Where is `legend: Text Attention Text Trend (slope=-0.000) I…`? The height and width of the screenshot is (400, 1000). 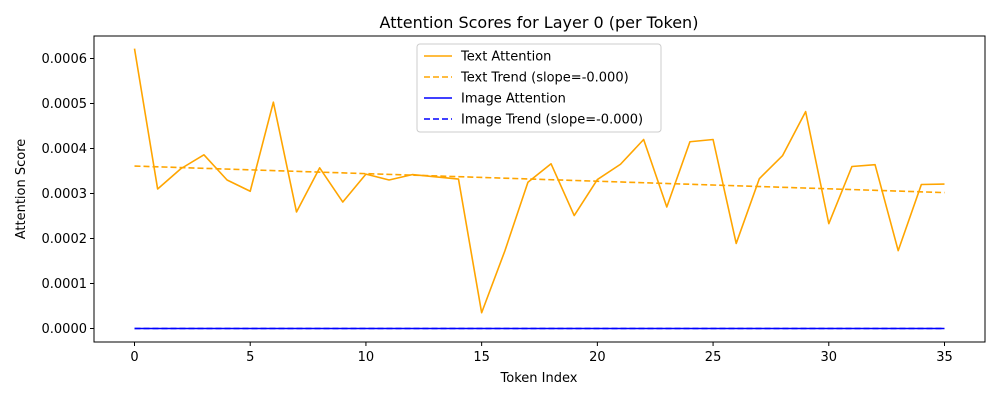
legend: Text Attention Text Trend (slope=-0.000) I… is located at coordinates (539, 88).